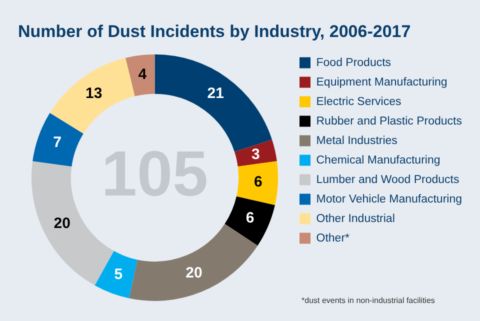 The width and height of the screenshot is (480, 321). What do you see at coordinates (382, 82) in the screenshot?
I see `legend-label: Equipment Manufacturing` at bounding box center [382, 82].